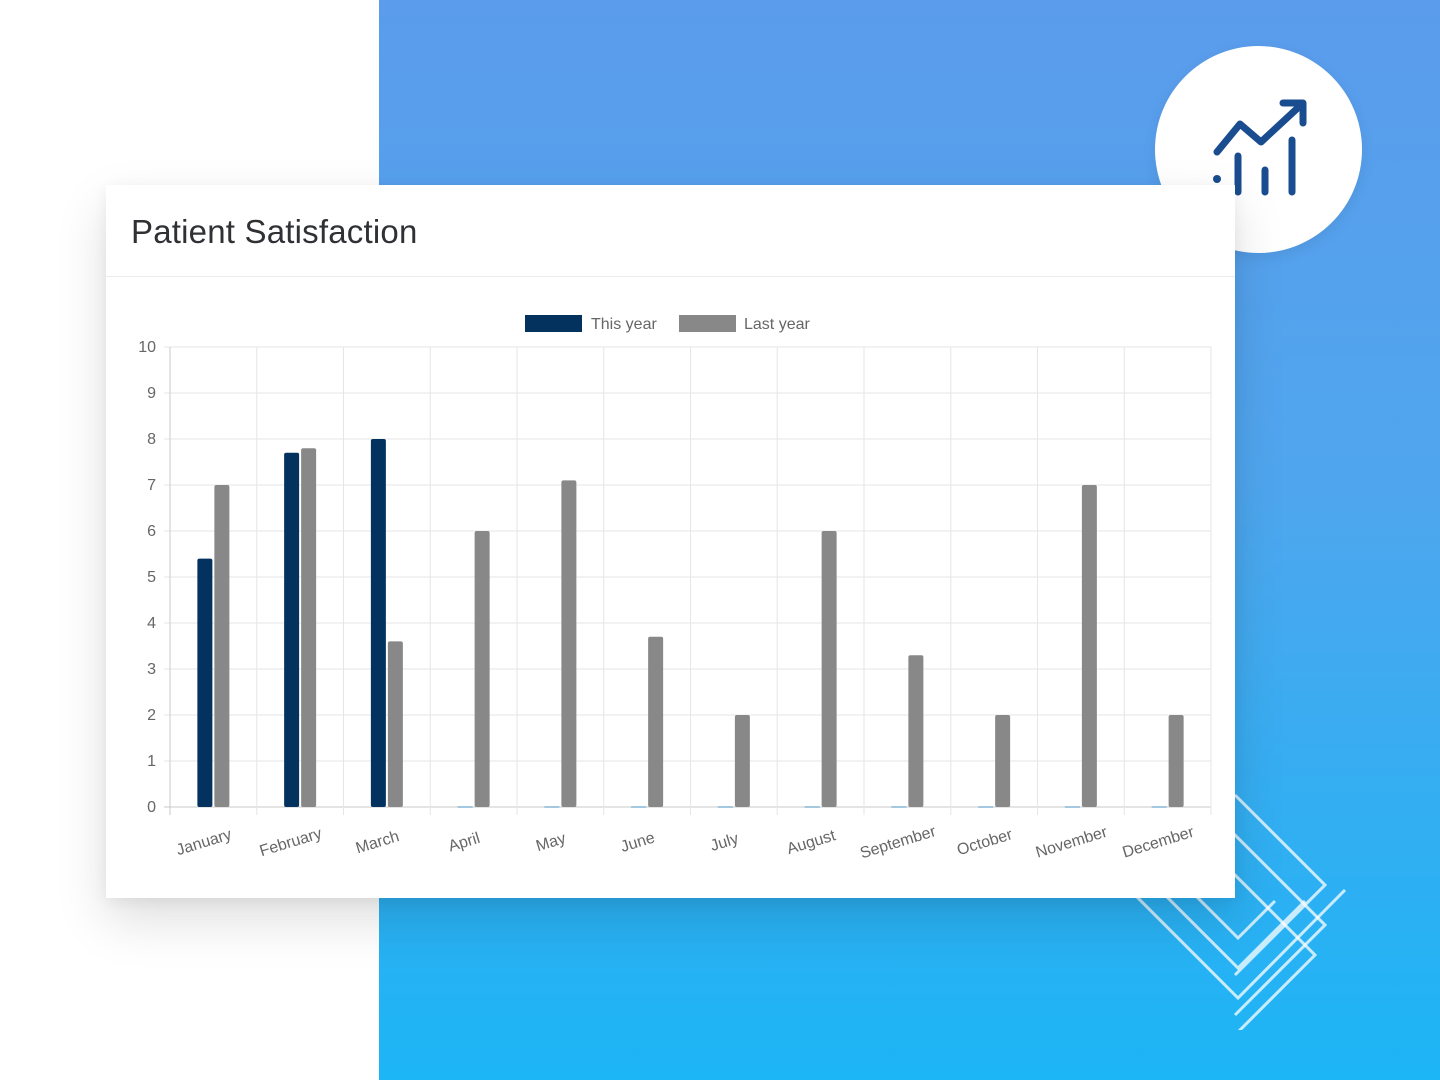 This screenshot has height=1080, width=1440. Describe the element at coordinates (151, 393) in the screenshot. I see `y-tick-label: 9` at that location.